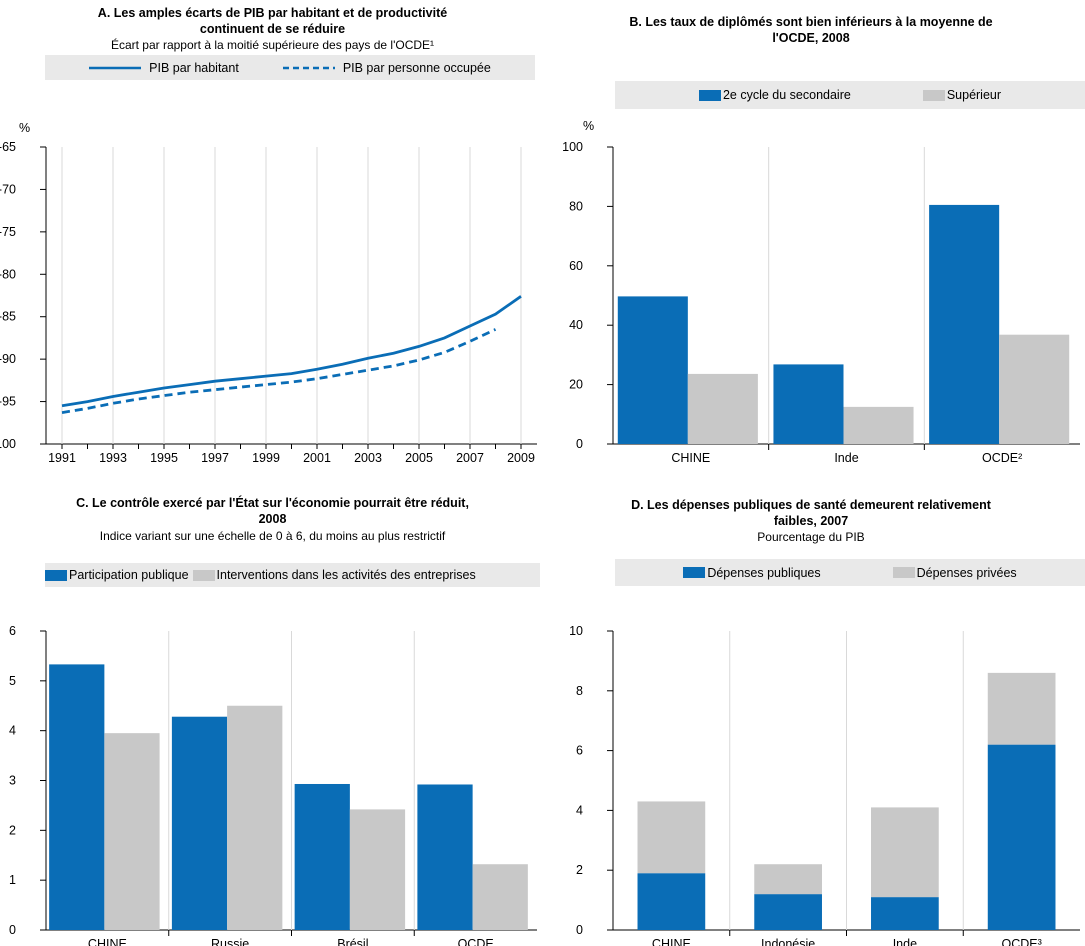  Describe the element at coordinates (272, 519) in the screenshot. I see `panel-c-title-line2: 2008` at that location.